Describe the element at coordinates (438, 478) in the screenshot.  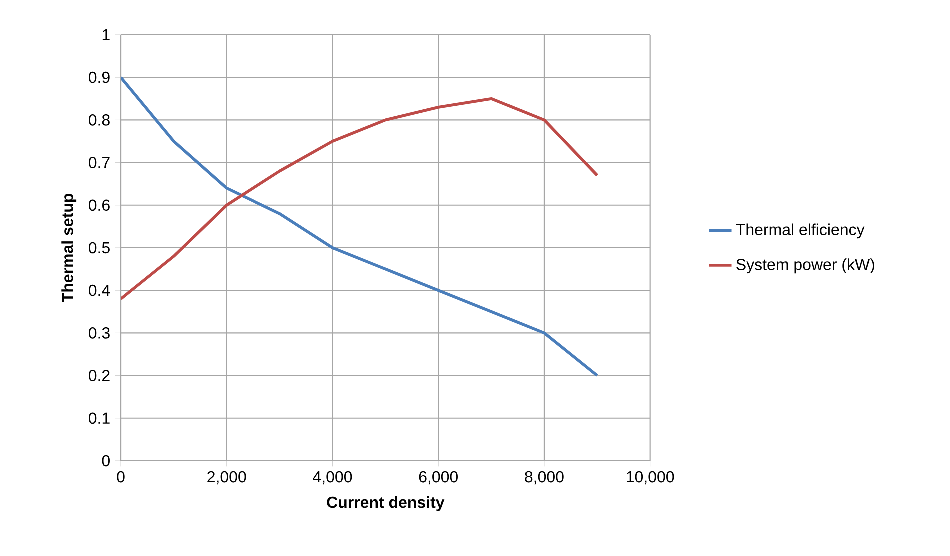
I see `x-tick-label: 6,000` at that location.